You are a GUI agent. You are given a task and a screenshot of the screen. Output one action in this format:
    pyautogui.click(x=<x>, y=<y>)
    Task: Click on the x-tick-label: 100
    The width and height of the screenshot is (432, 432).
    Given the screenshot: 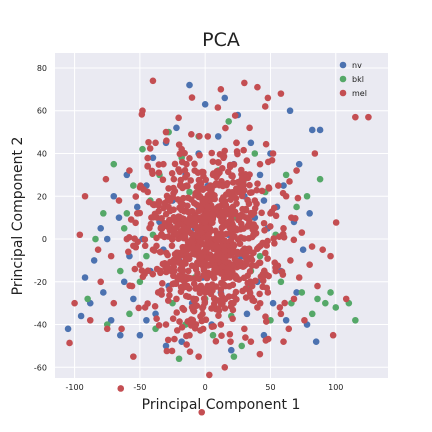 What is the action you would take?
    pyautogui.click(x=335, y=387)
    